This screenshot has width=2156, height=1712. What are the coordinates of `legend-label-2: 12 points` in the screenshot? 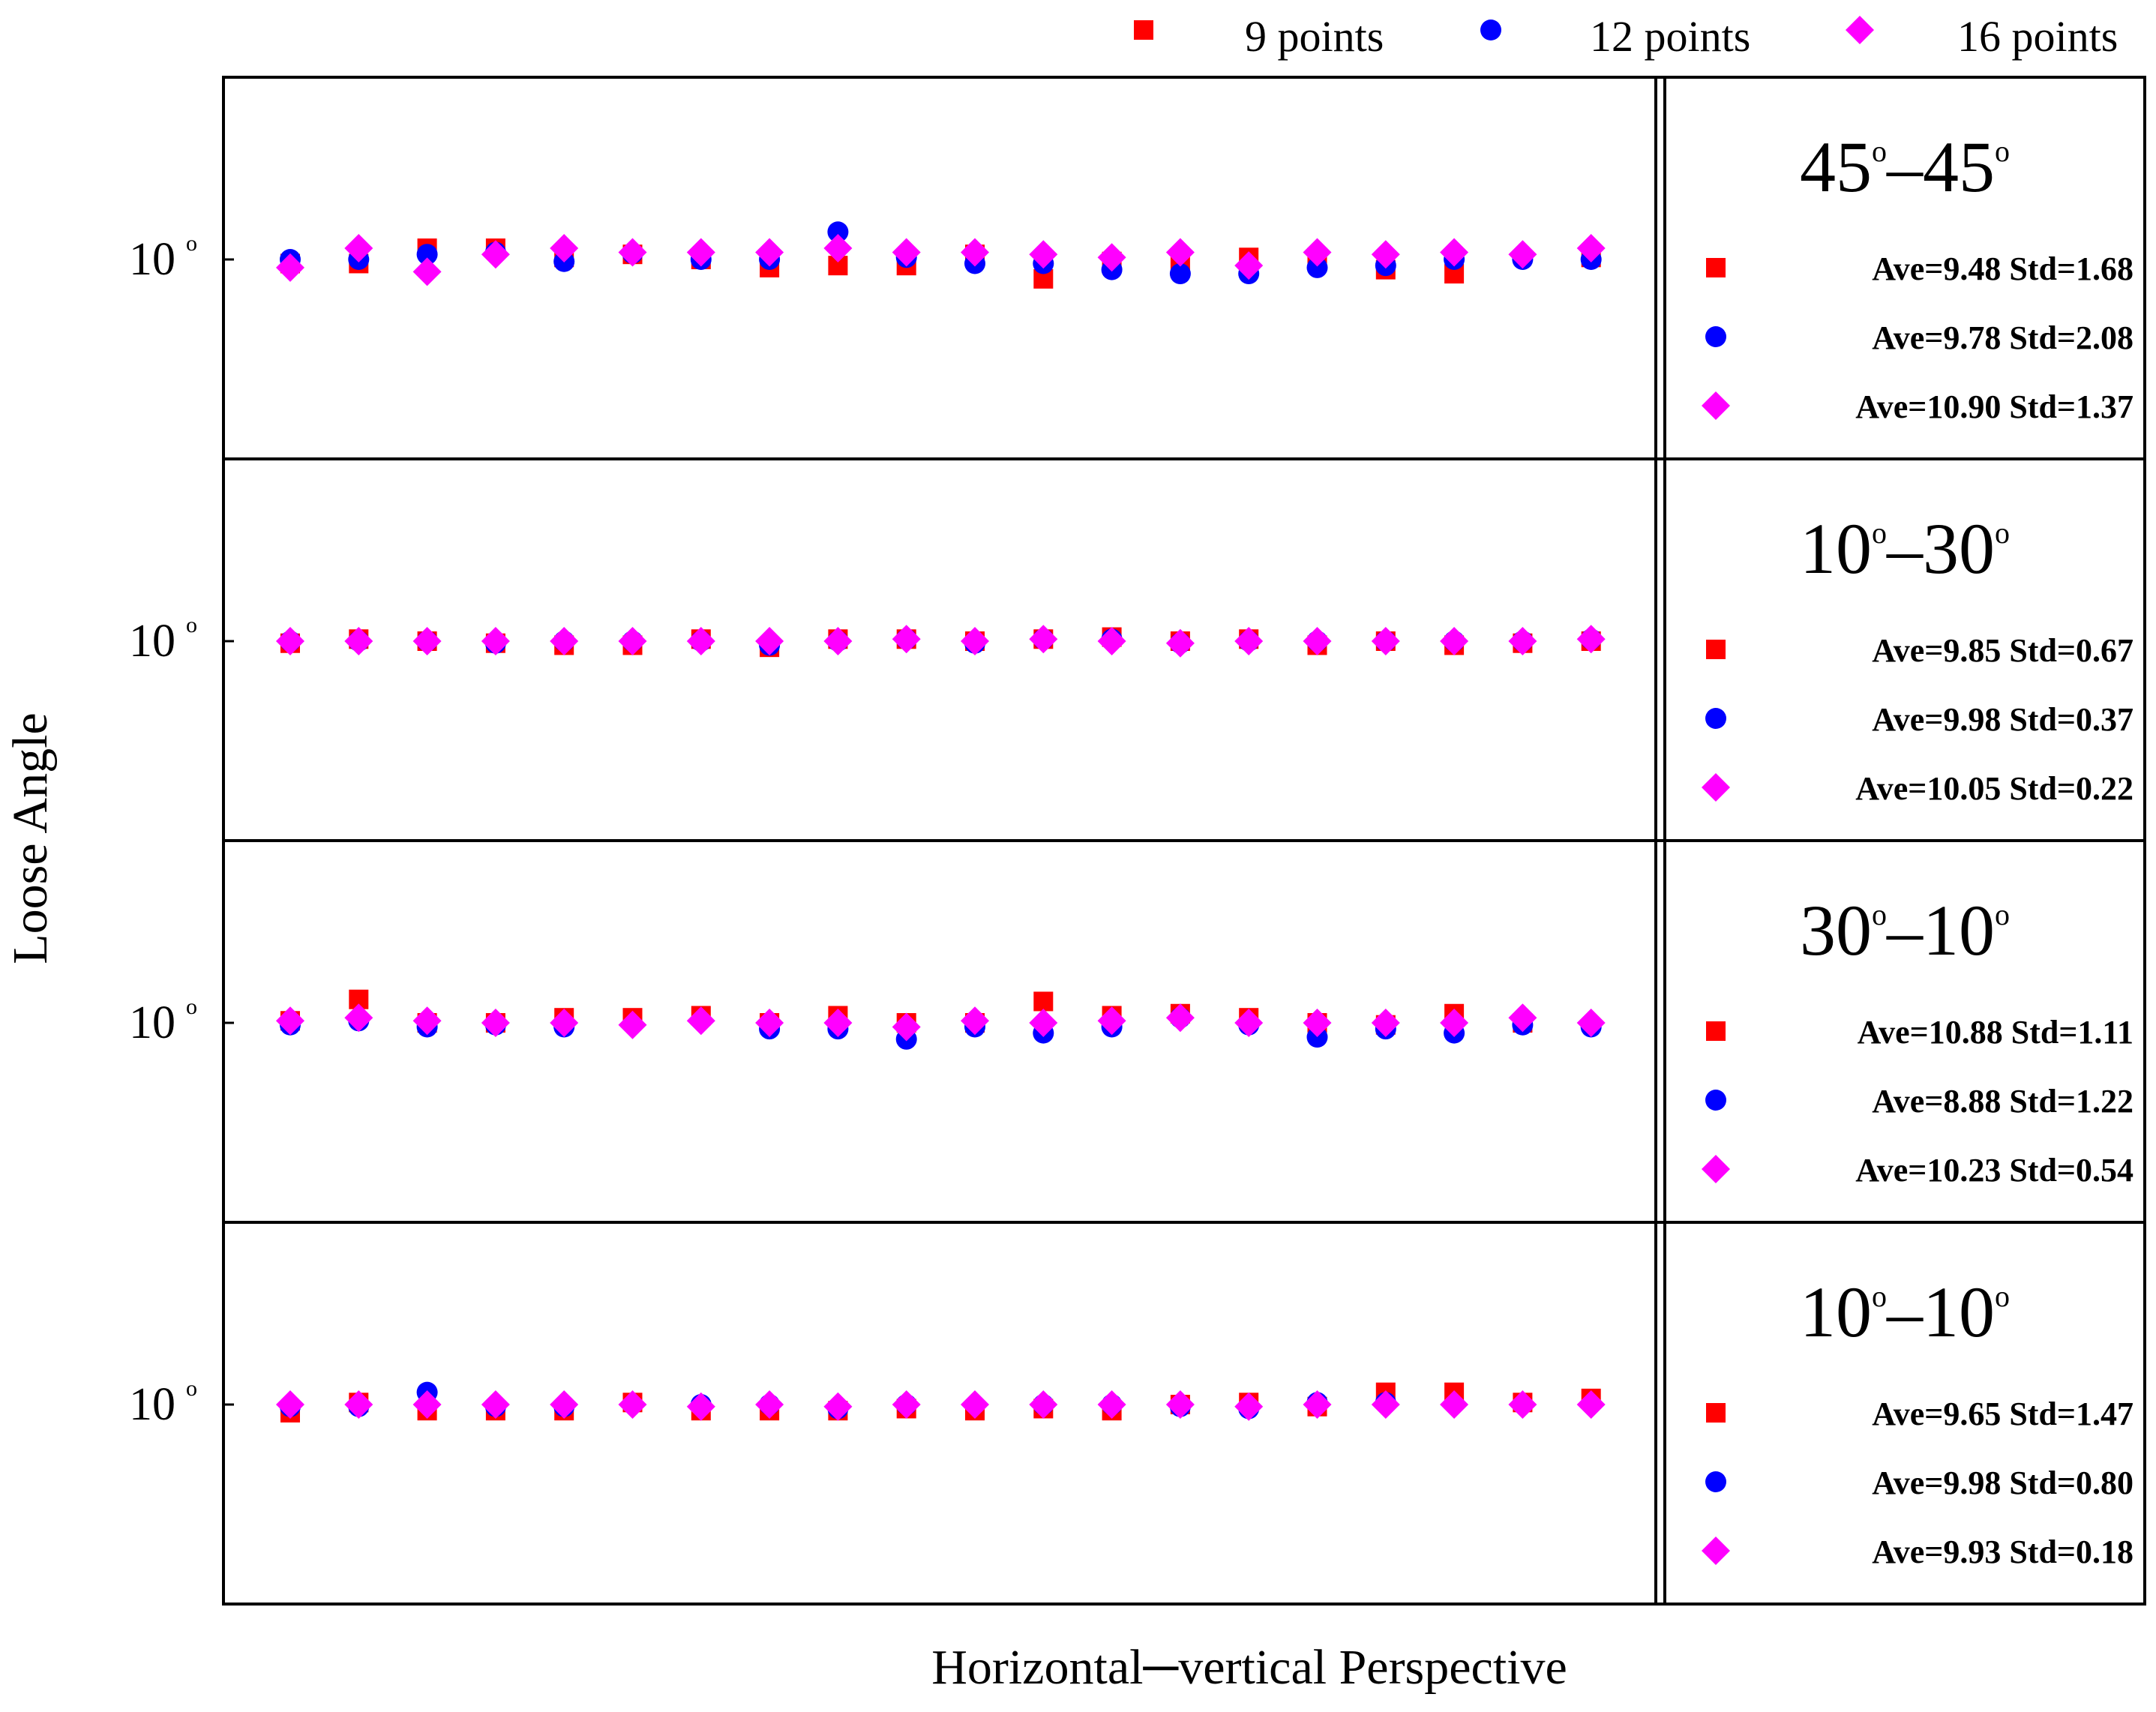 It's located at (1670, 36).